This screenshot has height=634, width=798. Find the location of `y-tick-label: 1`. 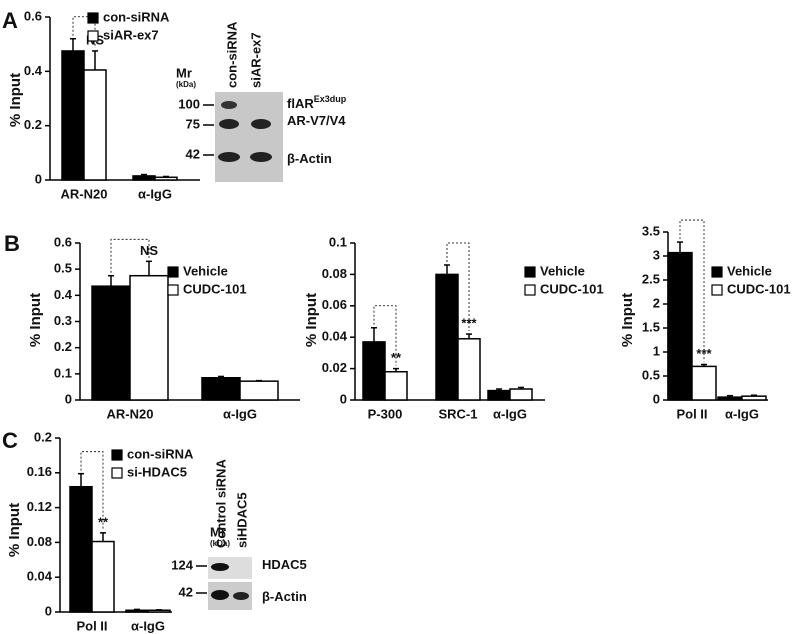

y-tick-label: 1 is located at coordinates (656, 350).